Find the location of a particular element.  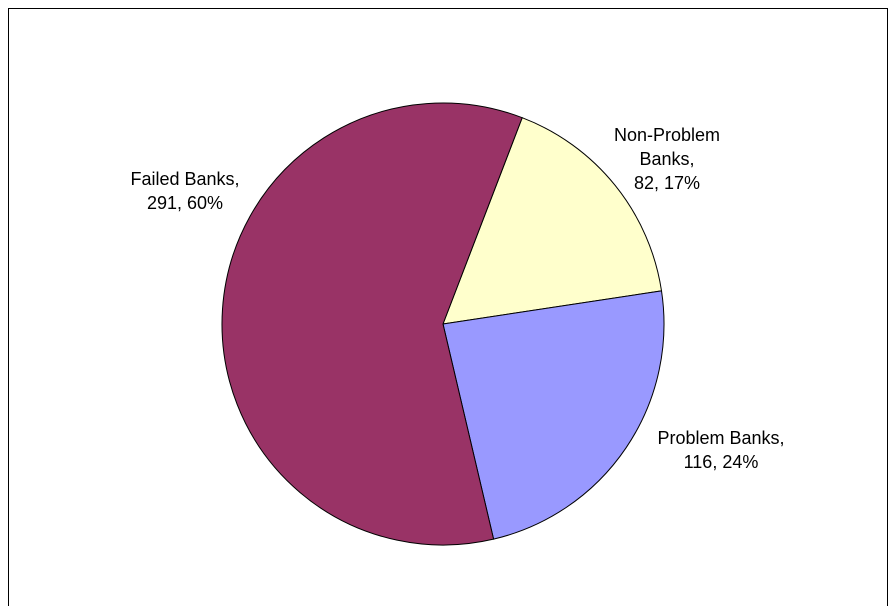

data-label-problem-banks: Problem Banks, 116, 24% is located at coordinates (720, 450).